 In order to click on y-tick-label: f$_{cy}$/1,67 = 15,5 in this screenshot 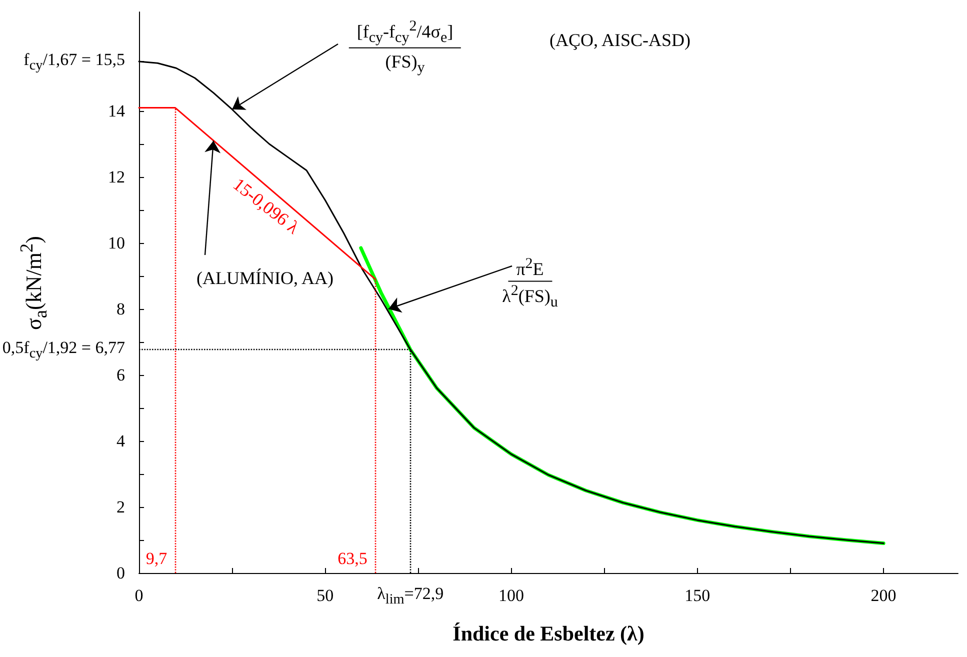, I will do `click(74, 61)`.